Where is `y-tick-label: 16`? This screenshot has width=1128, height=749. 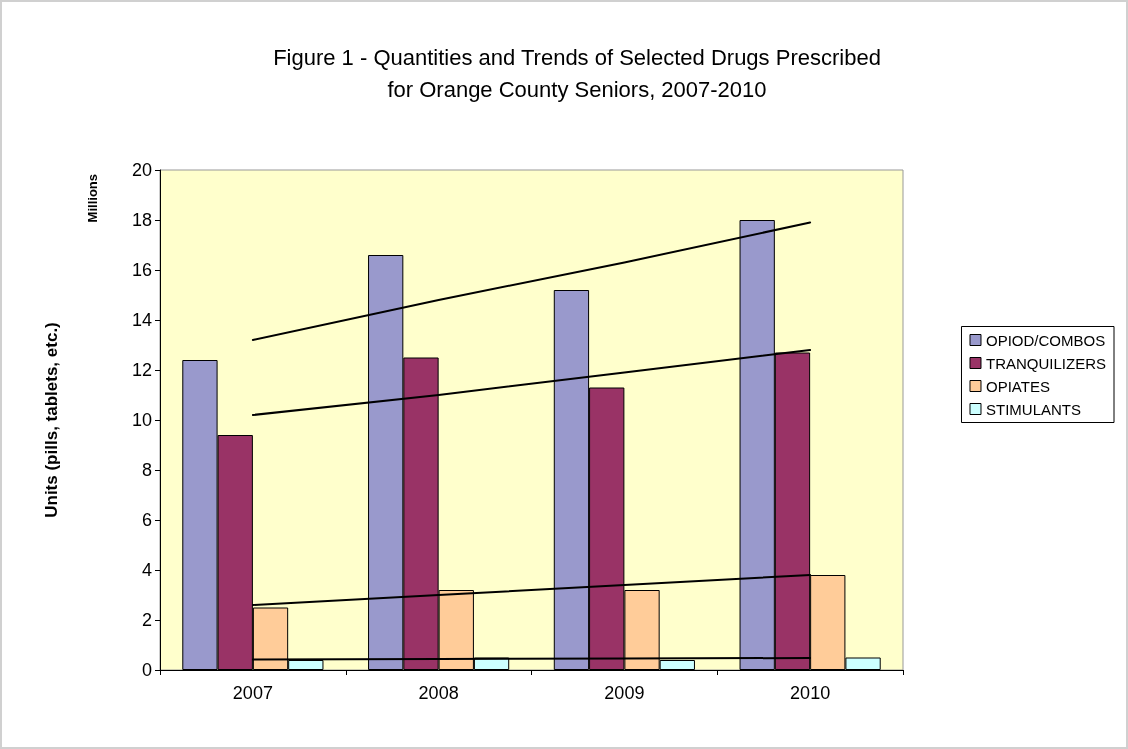 y-tick-label: 16 is located at coordinates (141, 270).